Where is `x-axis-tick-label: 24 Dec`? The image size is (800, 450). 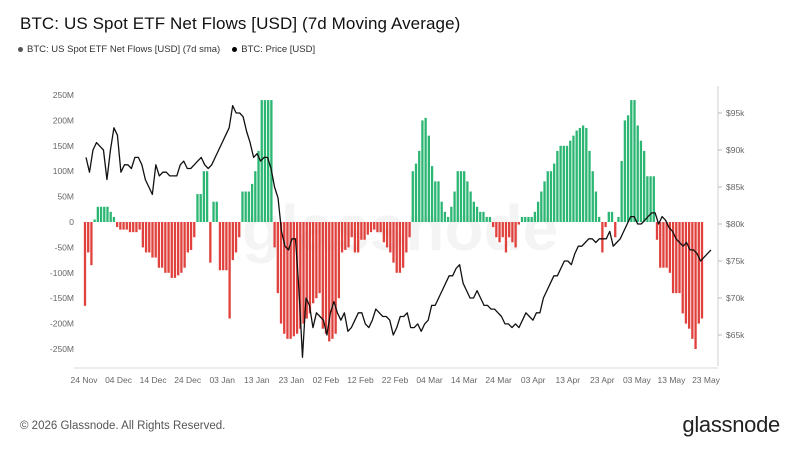
x-axis-tick-label: 24 Dec is located at coordinates (188, 380).